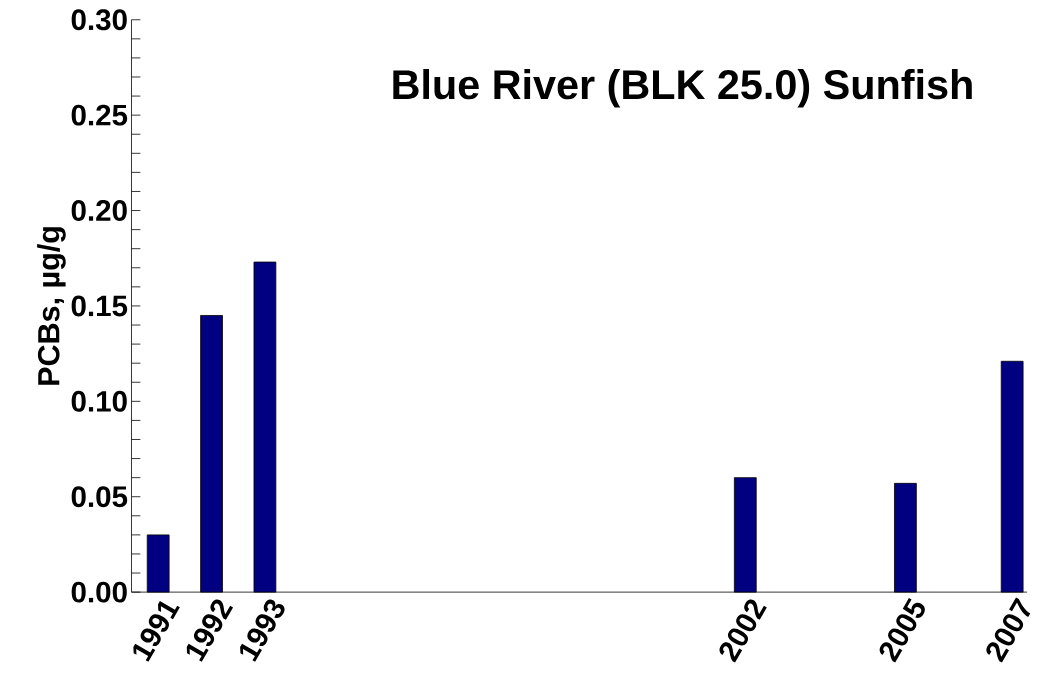  Describe the element at coordinates (99, 592) in the screenshot. I see `y-tick-label: 0.00` at that location.